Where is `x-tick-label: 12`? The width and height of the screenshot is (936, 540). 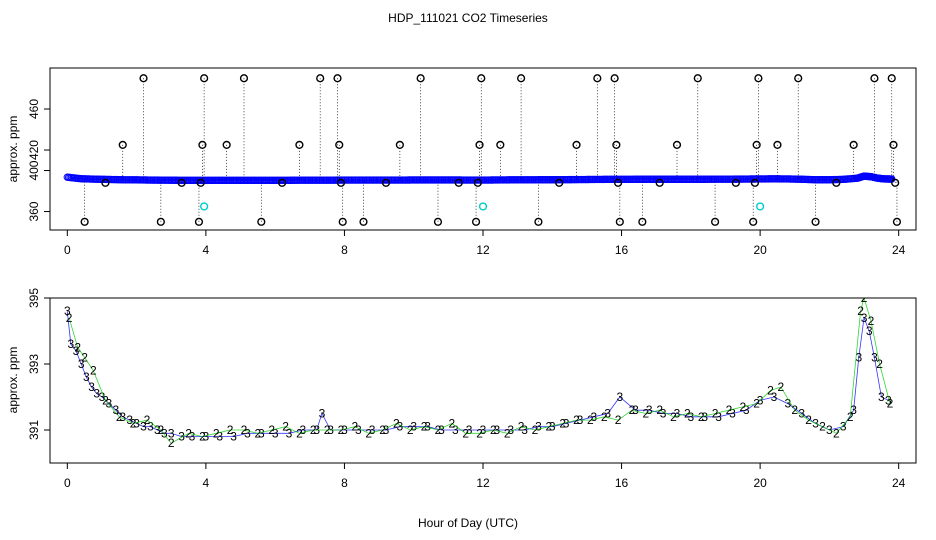 x-tick-label: 12 is located at coordinates (483, 483).